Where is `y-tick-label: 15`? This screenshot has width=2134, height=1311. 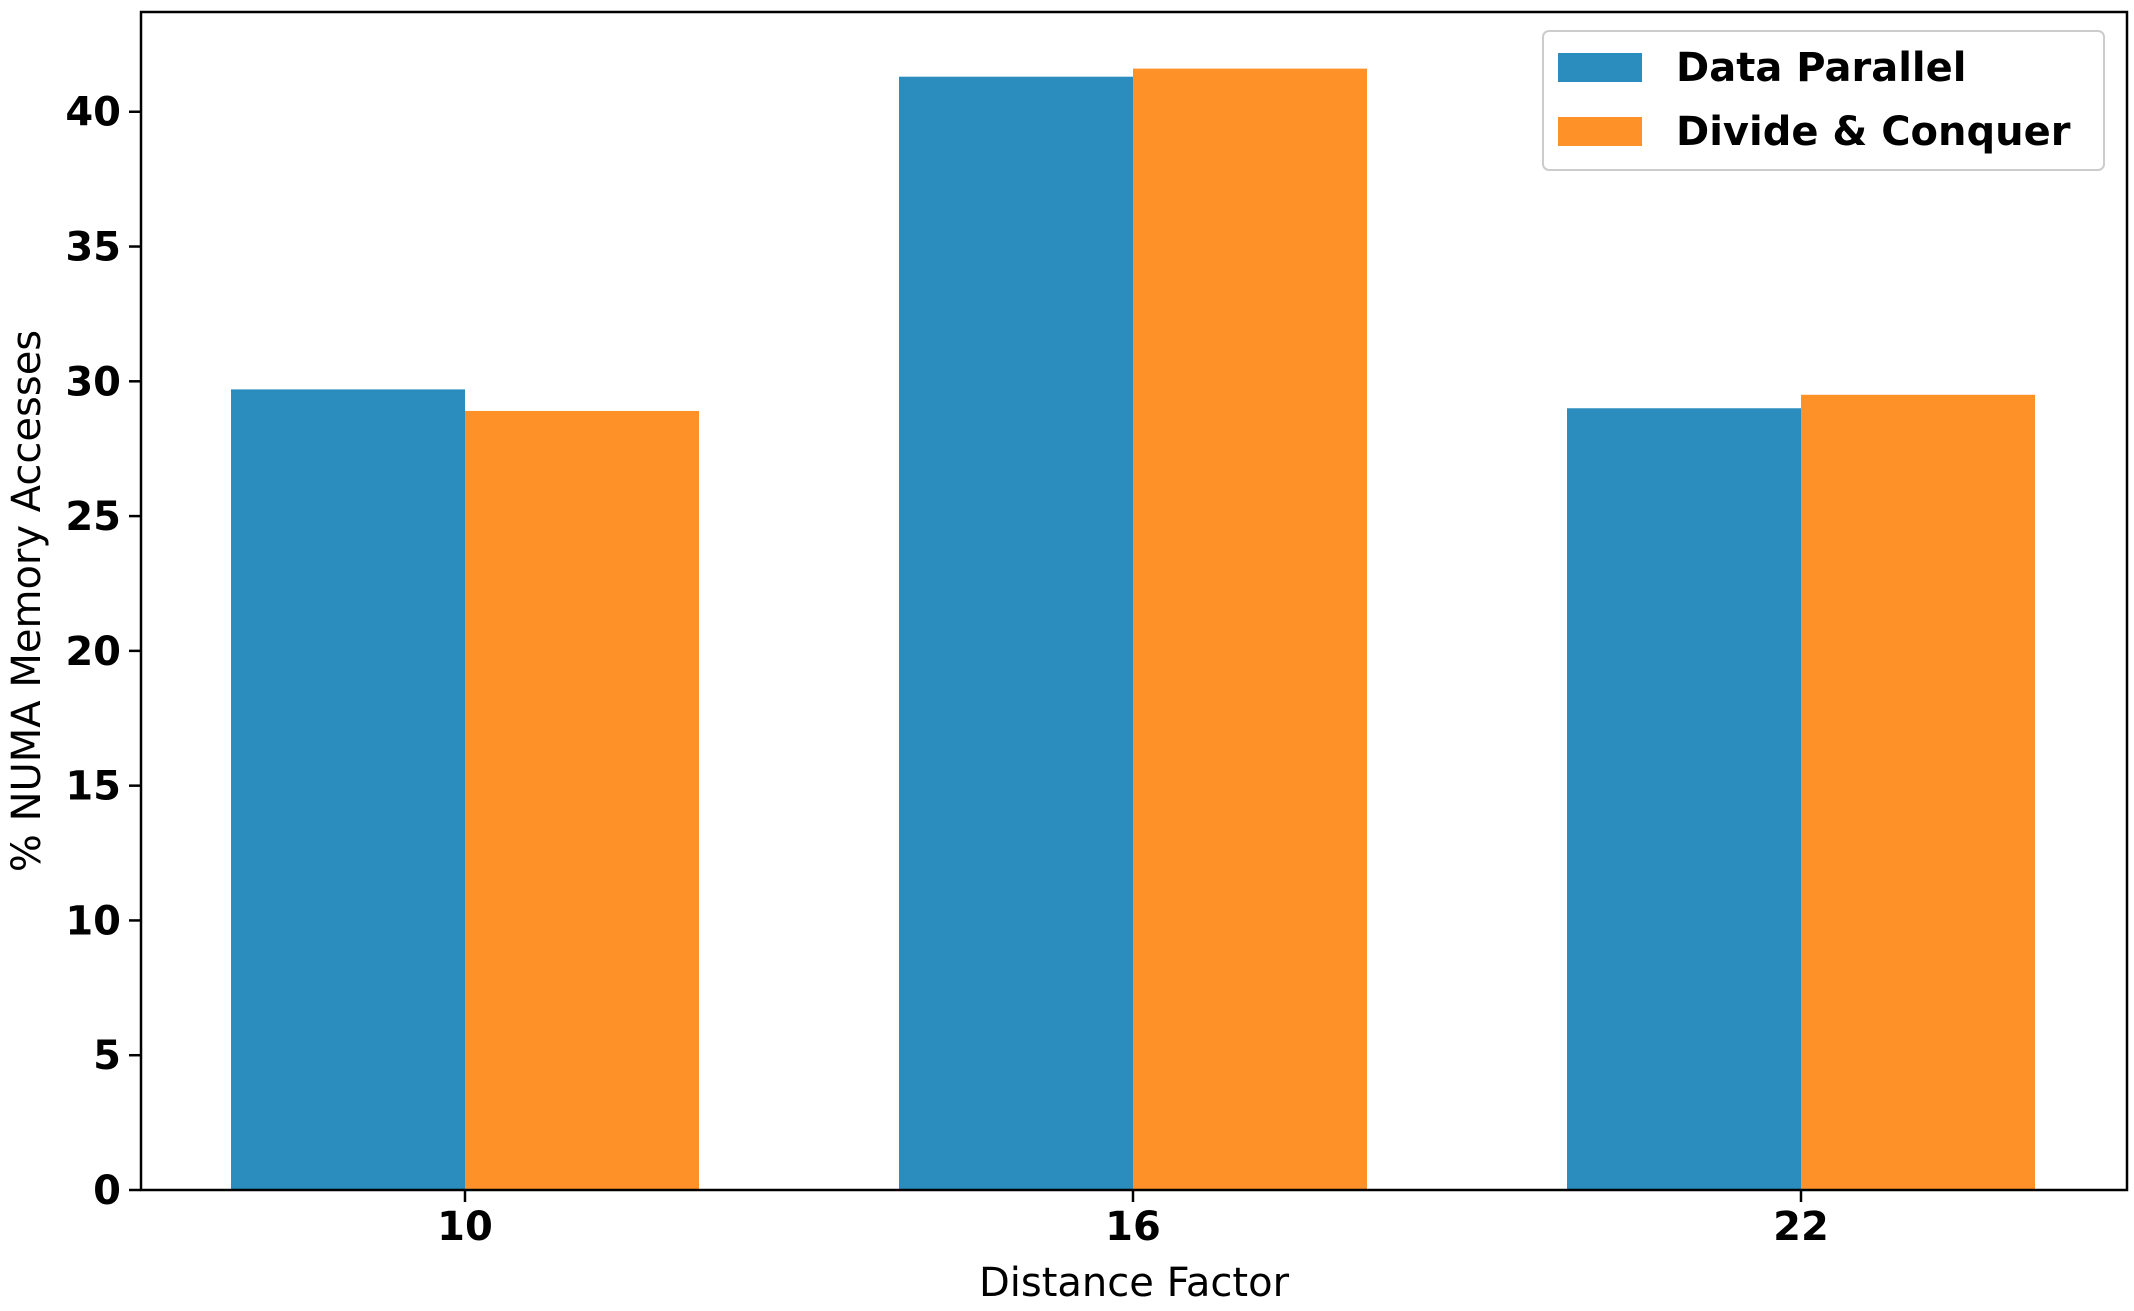
y-tick-label: 15 is located at coordinates (93, 787).